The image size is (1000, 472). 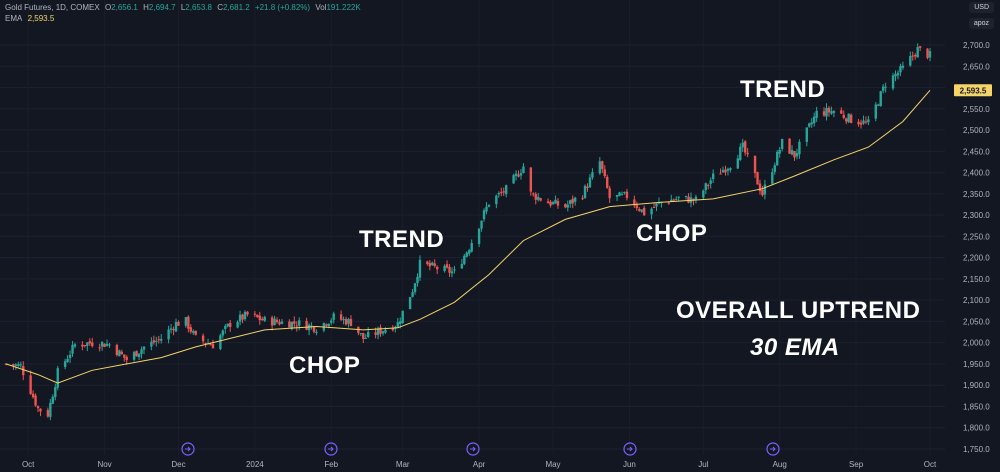 I want to click on price-tick-label: 2,550.0, so click(x=976, y=109).